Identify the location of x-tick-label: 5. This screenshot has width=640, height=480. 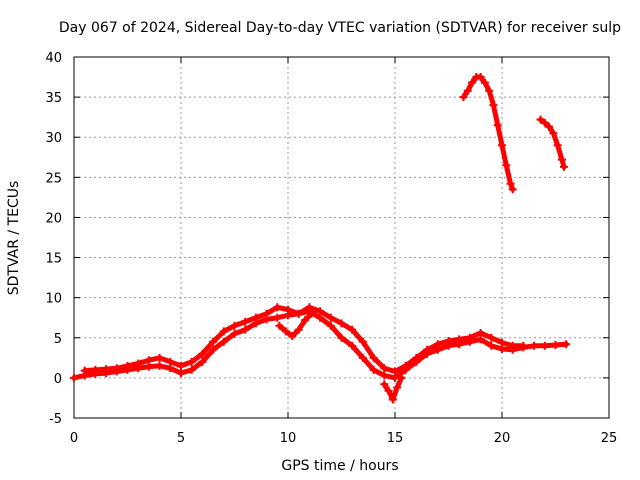
(181, 438).